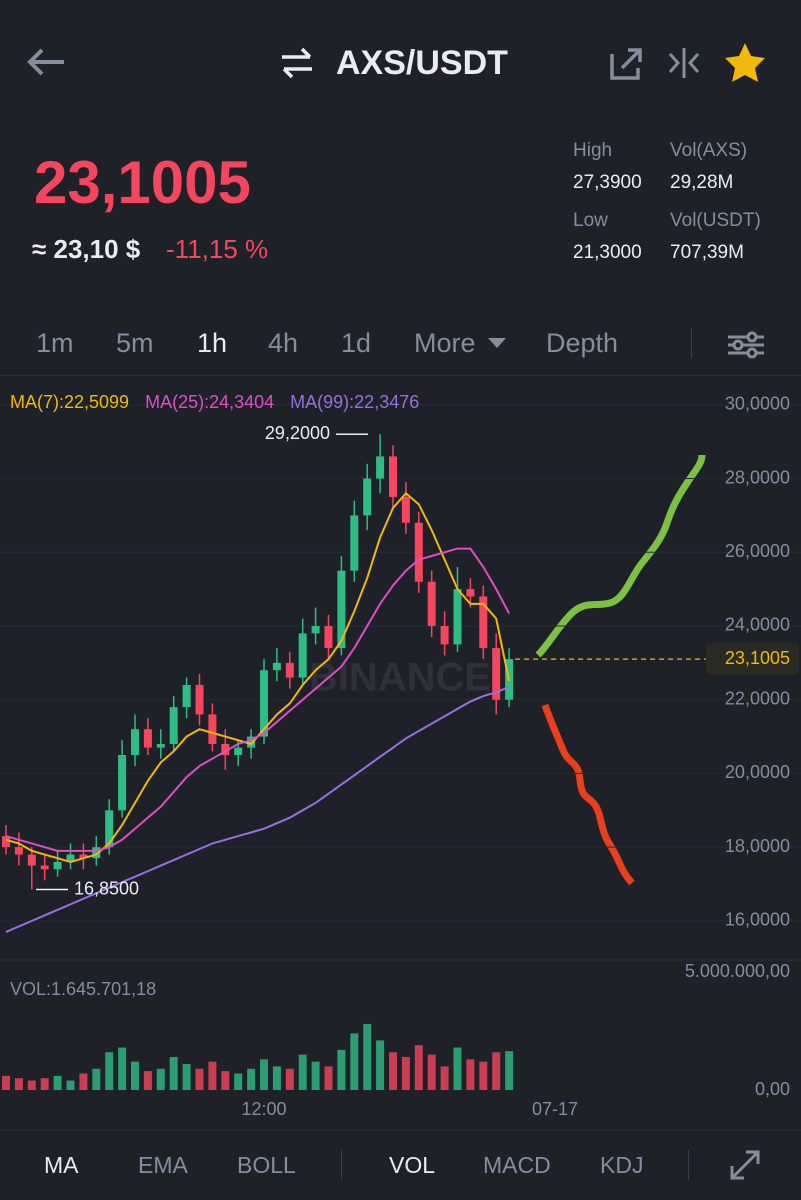  I want to click on interval-tab: 1m, so click(55, 343).